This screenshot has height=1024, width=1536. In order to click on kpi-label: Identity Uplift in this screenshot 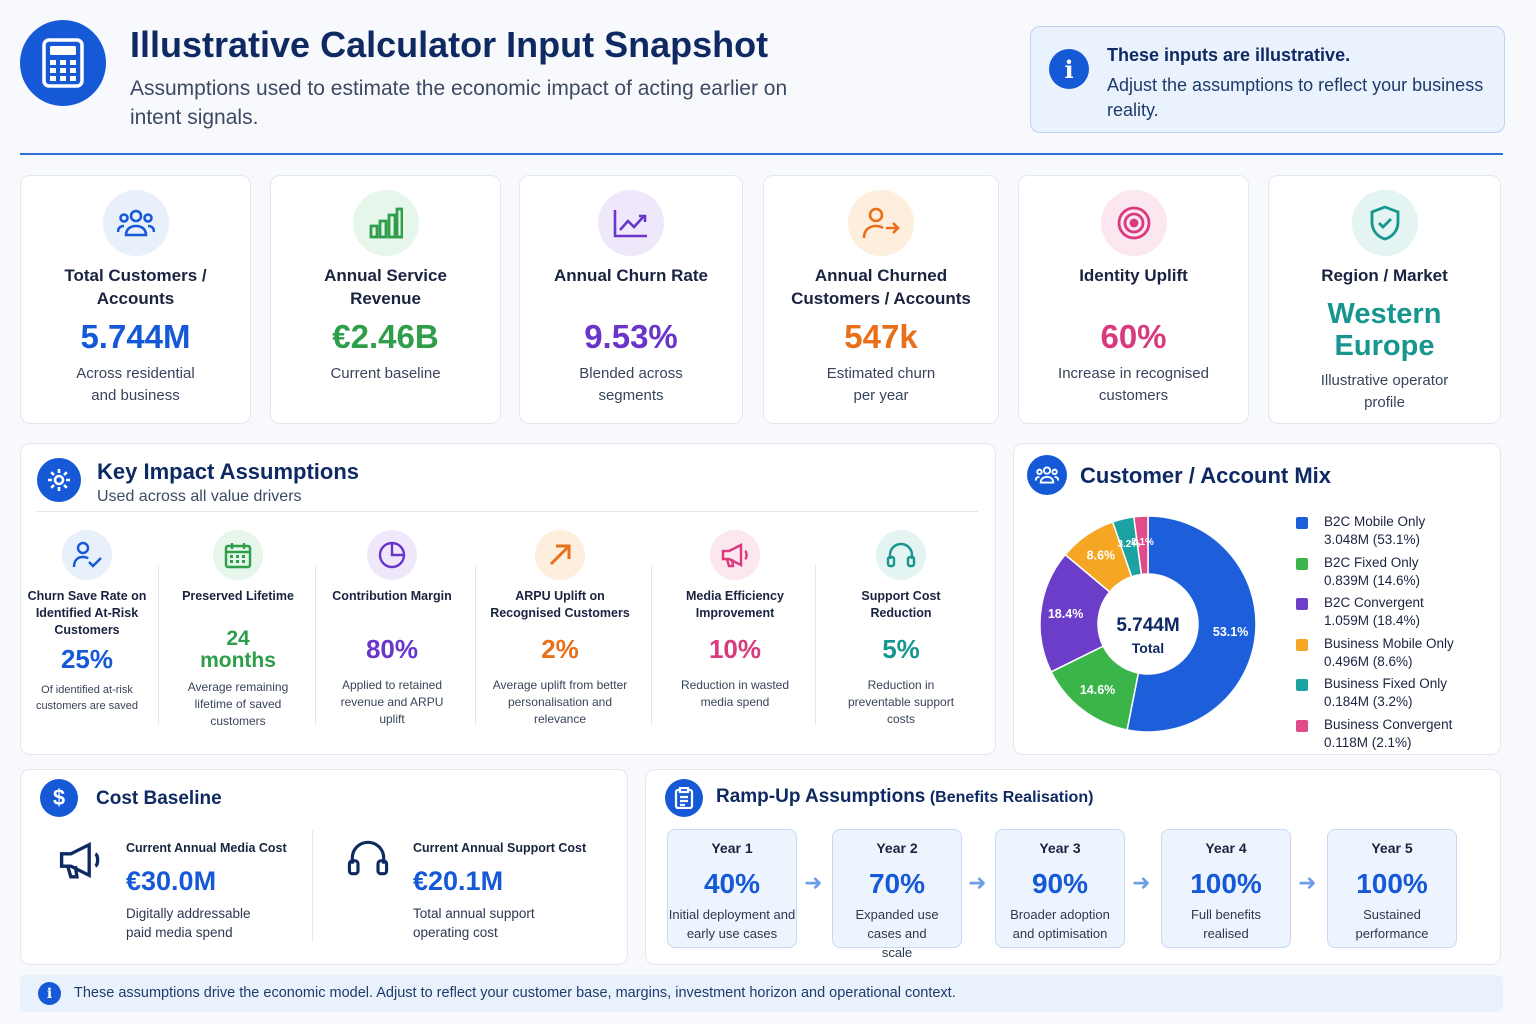, I will do `click(1133, 275)`.